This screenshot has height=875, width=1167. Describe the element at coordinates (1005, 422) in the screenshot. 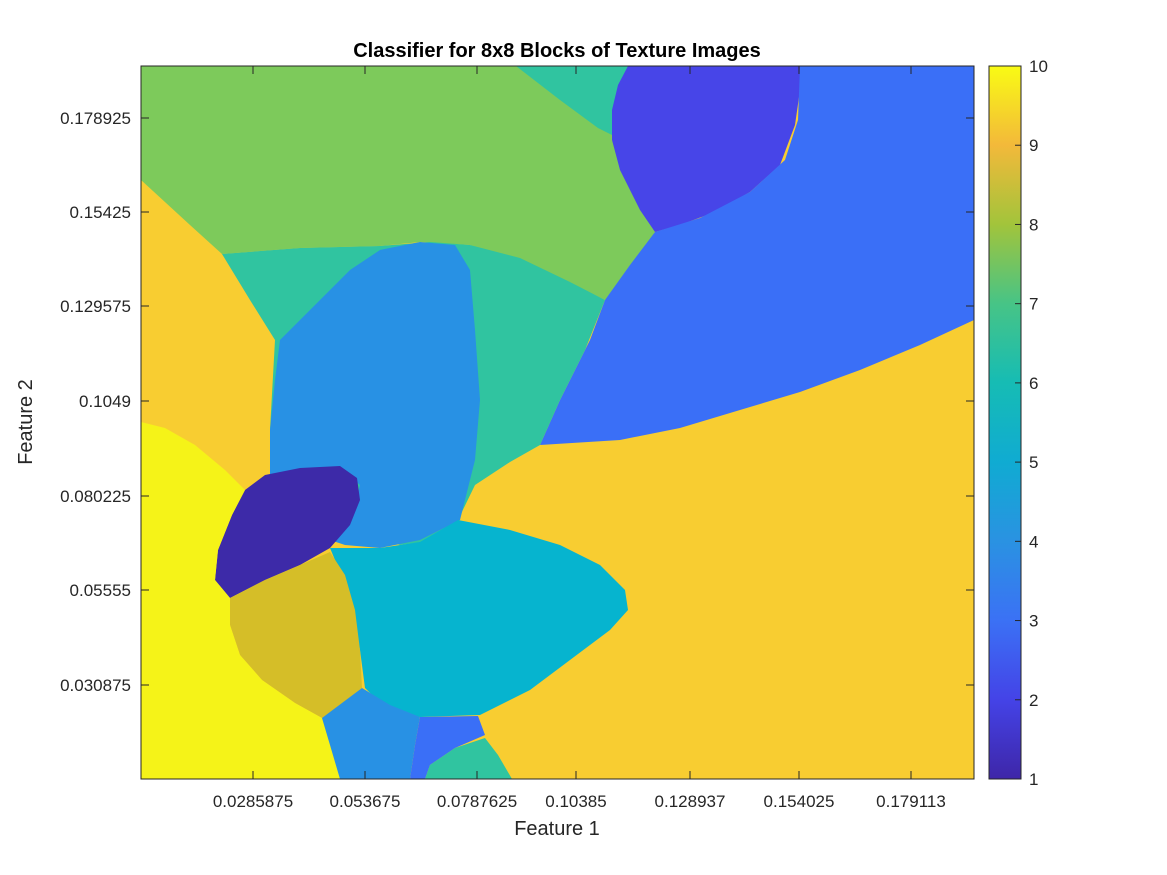

I see `colorbar-ramp` at that location.